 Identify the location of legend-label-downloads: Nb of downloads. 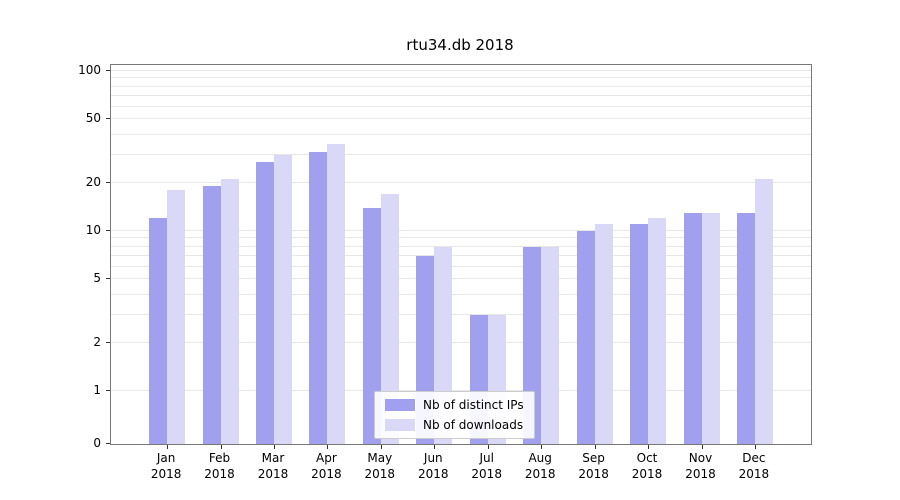
(473, 425).